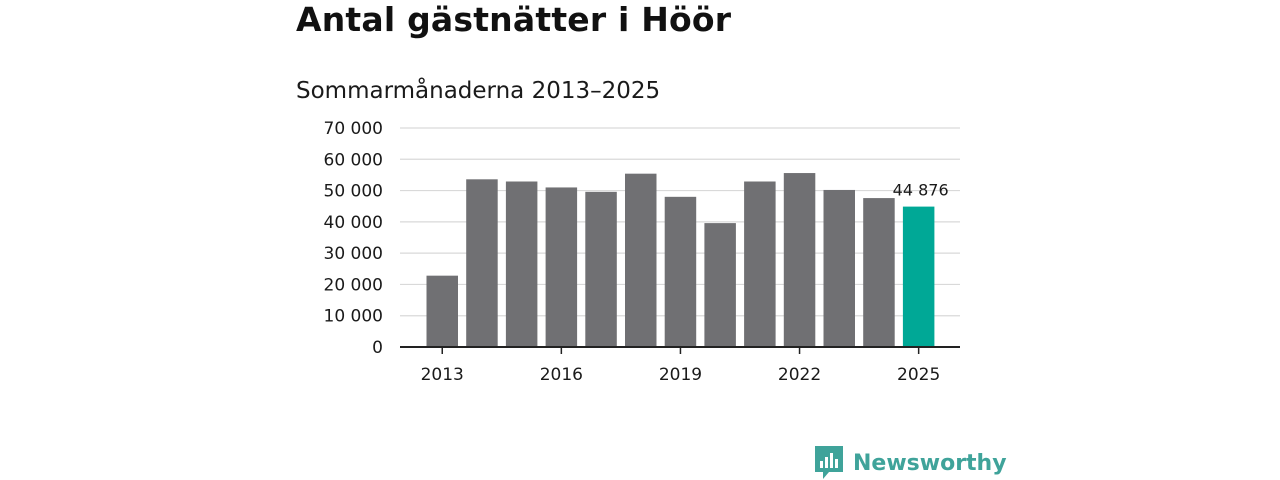 The height and width of the screenshot is (480, 1280). I want to click on x-tick-label: 2022, so click(799, 375).